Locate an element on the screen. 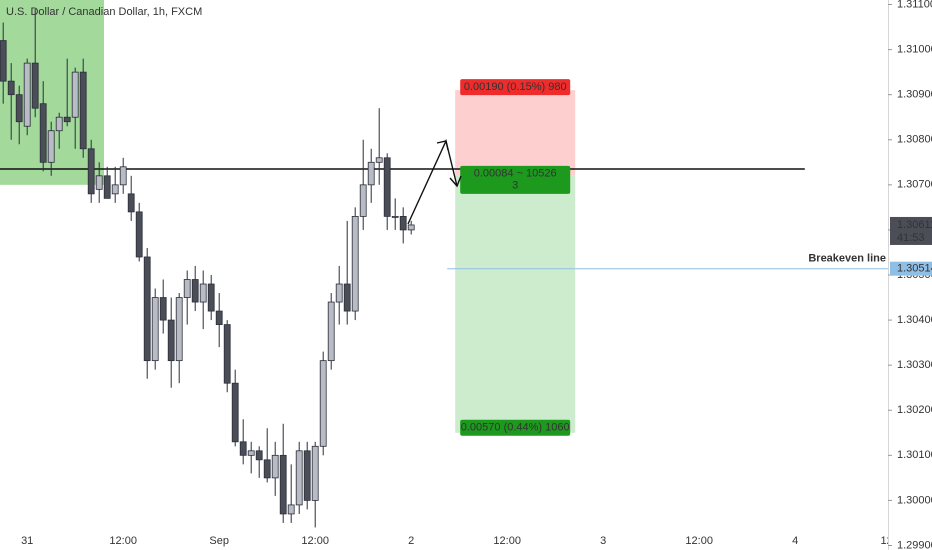 The height and width of the screenshot is (550, 932). last-price-bg is located at coordinates (911, 230).